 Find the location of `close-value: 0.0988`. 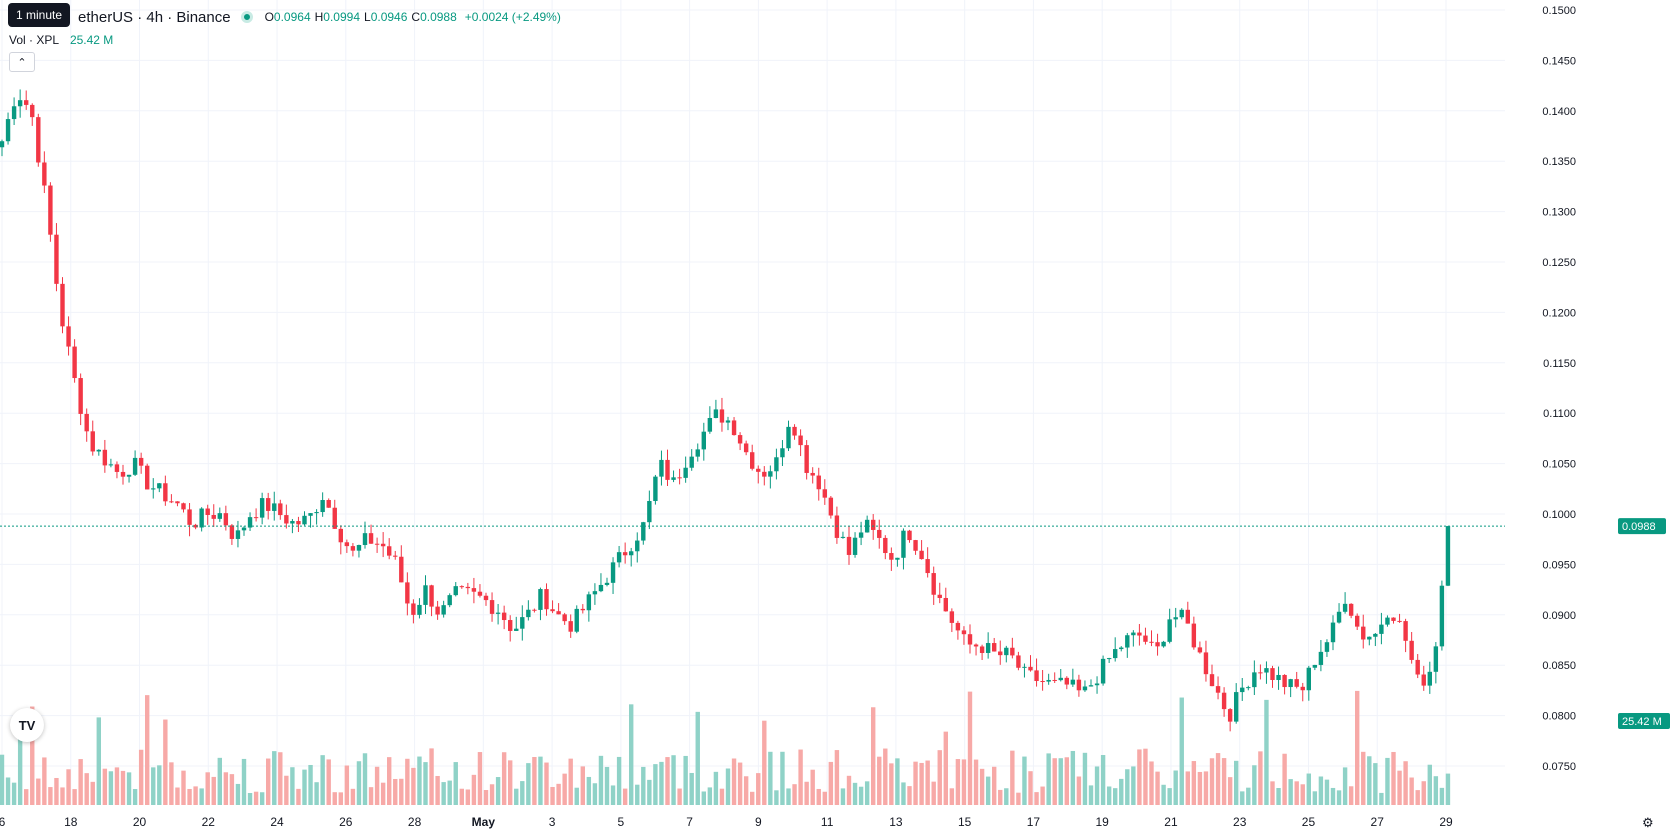

close-value: 0.0988 is located at coordinates (438, 17).